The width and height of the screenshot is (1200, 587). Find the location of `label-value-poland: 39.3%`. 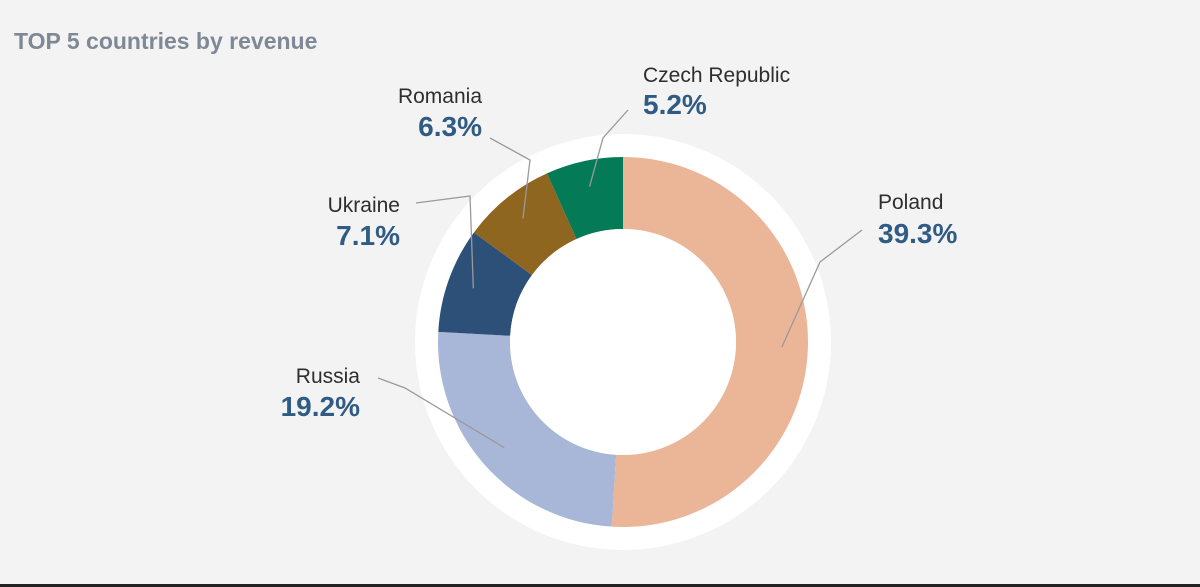

label-value-poland: 39.3% is located at coordinates (917, 233).